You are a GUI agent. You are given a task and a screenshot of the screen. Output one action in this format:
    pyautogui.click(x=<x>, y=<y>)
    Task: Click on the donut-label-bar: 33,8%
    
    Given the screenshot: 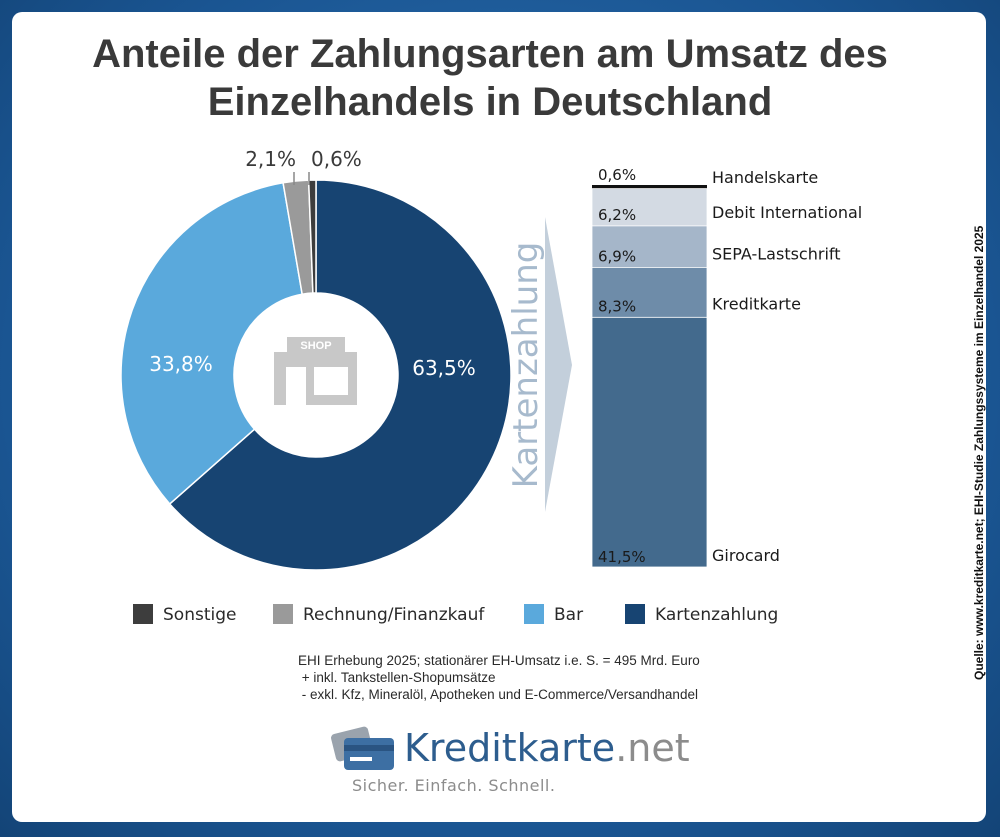 What is the action you would take?
    pyautogui.click(x=181, y=364)
    